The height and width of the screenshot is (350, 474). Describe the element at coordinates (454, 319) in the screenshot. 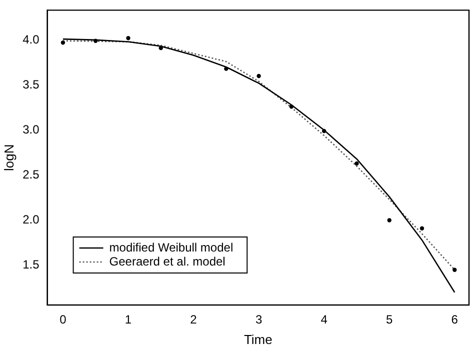

I see `x-tick-label: 6` at that location.